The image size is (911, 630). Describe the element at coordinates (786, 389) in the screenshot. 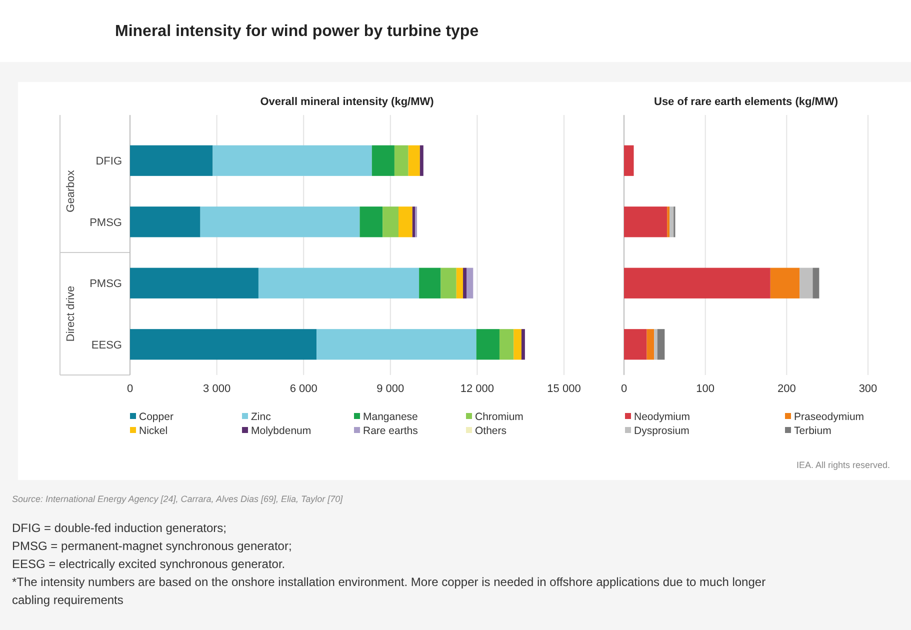

I see `x-tick-label: 200` at that location.